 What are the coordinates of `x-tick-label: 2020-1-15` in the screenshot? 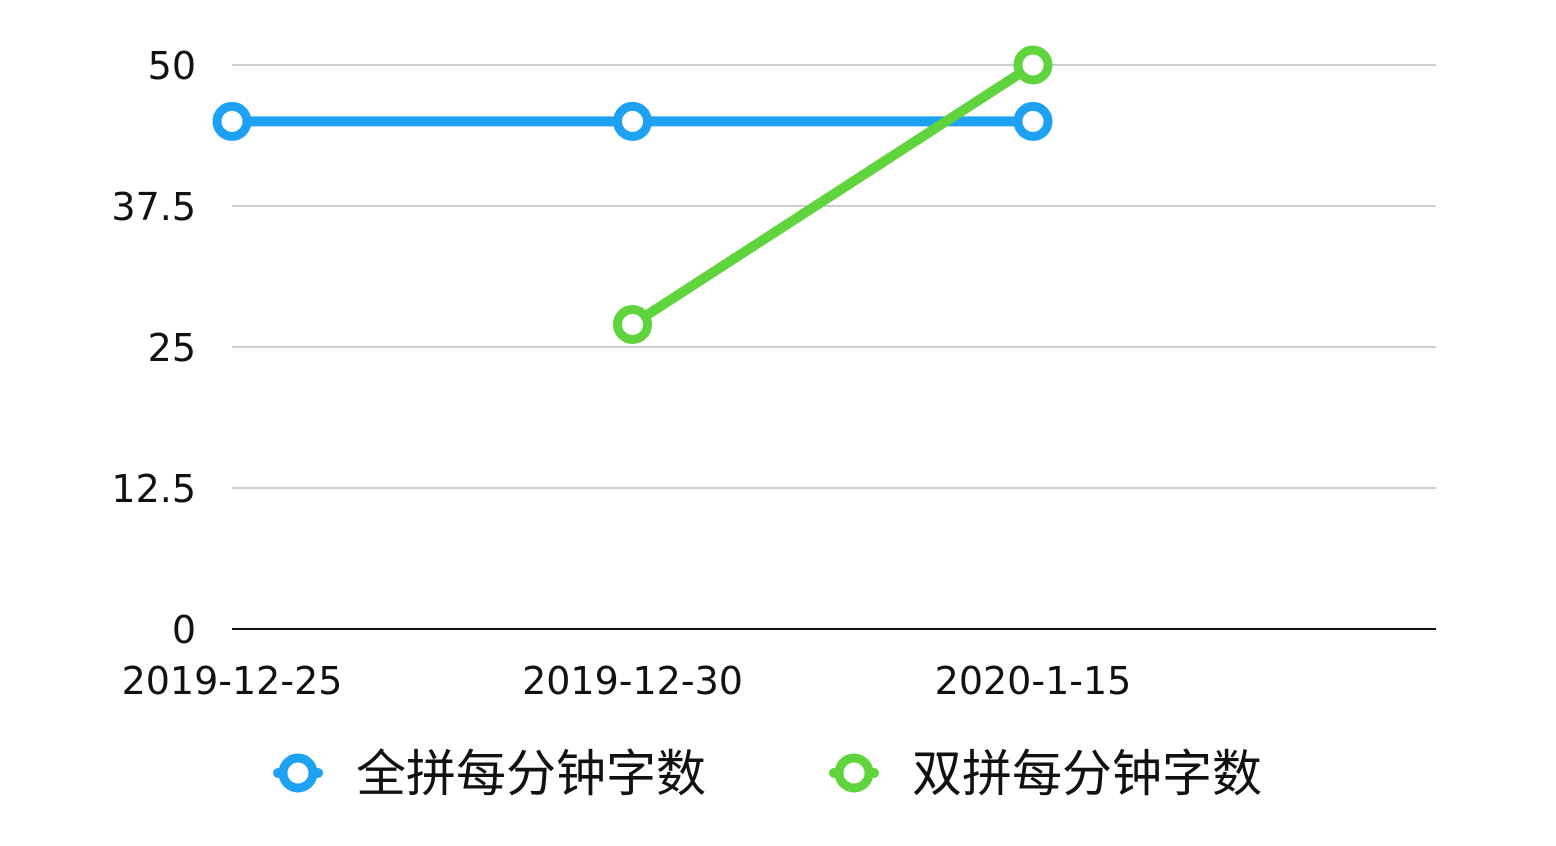 It's located at (1033, 681).